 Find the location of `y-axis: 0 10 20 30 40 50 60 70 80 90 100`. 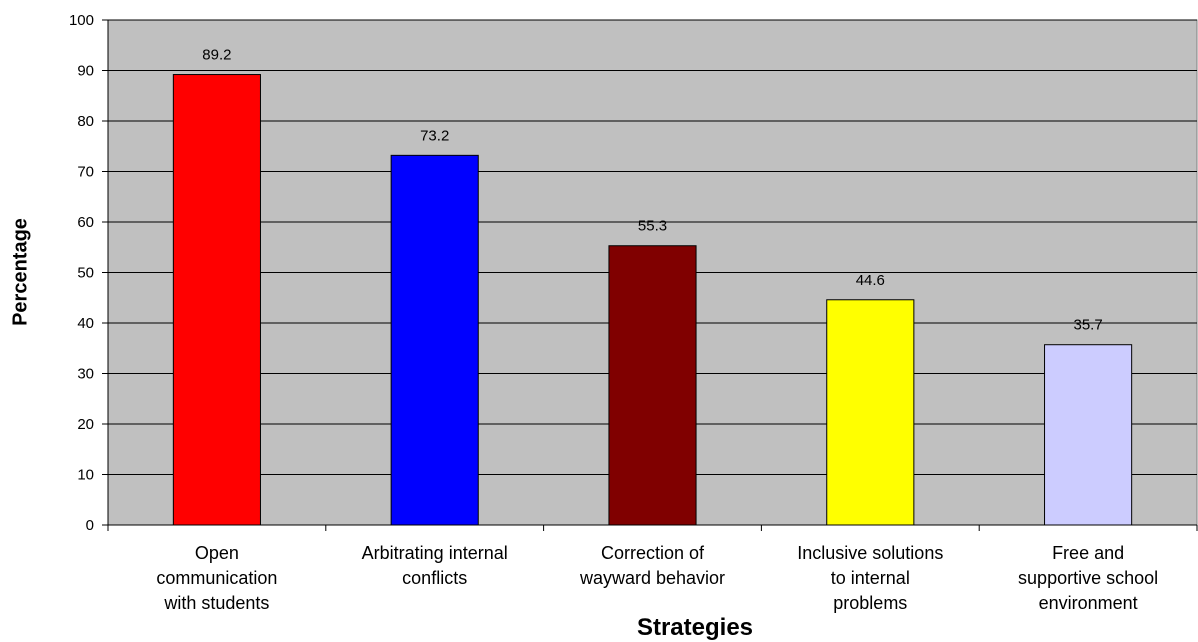

y-axis: 0 10 20 30 40 50 60 70 80 90 100 is located at coordinates (89, 273).